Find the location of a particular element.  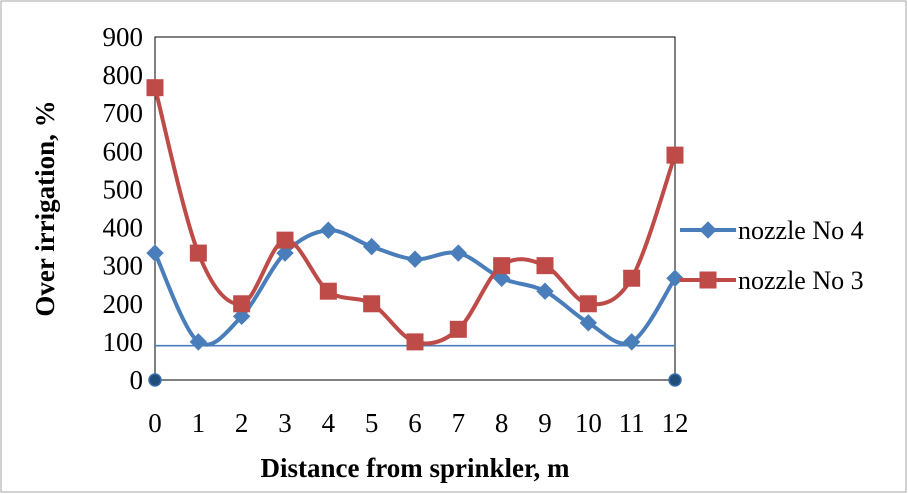

x-tick-label: 3 is located at coordinates (285, 423).